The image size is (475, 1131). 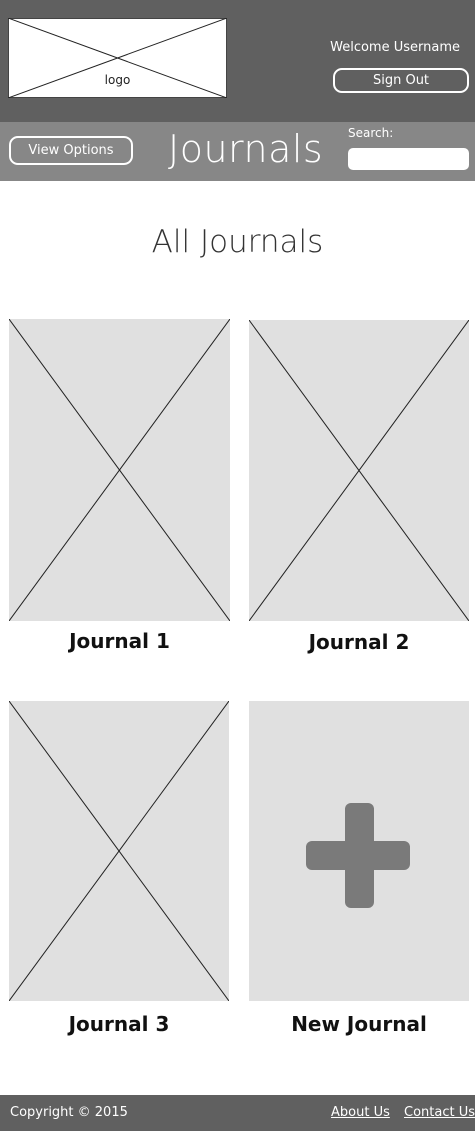 What do you see at coordinates (71, 150) in the screenshot?
I see `view-options-button: View Options` at bounding box center [71, 150].